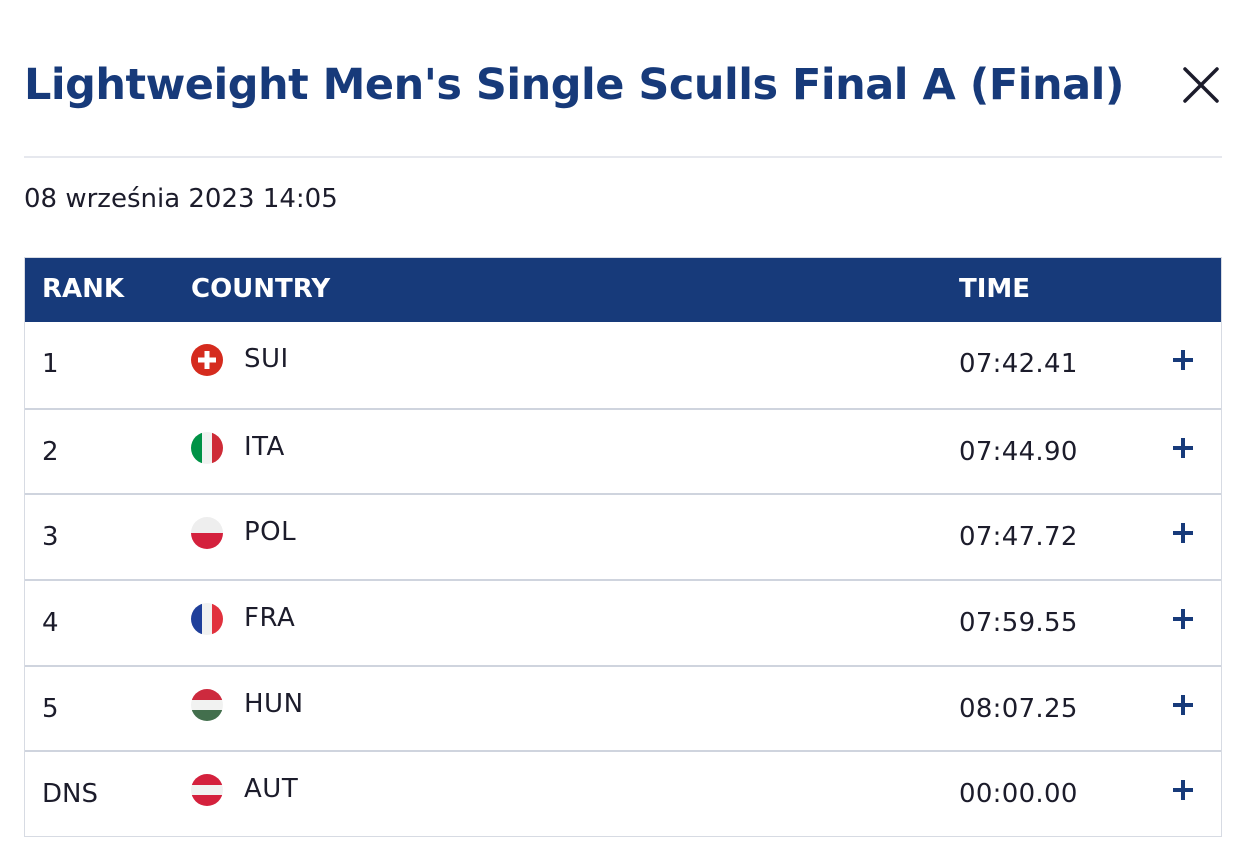  Describe the element at coordinates (207, 360) in the screenshot. I see `switzerland-flag-icon` at that location.